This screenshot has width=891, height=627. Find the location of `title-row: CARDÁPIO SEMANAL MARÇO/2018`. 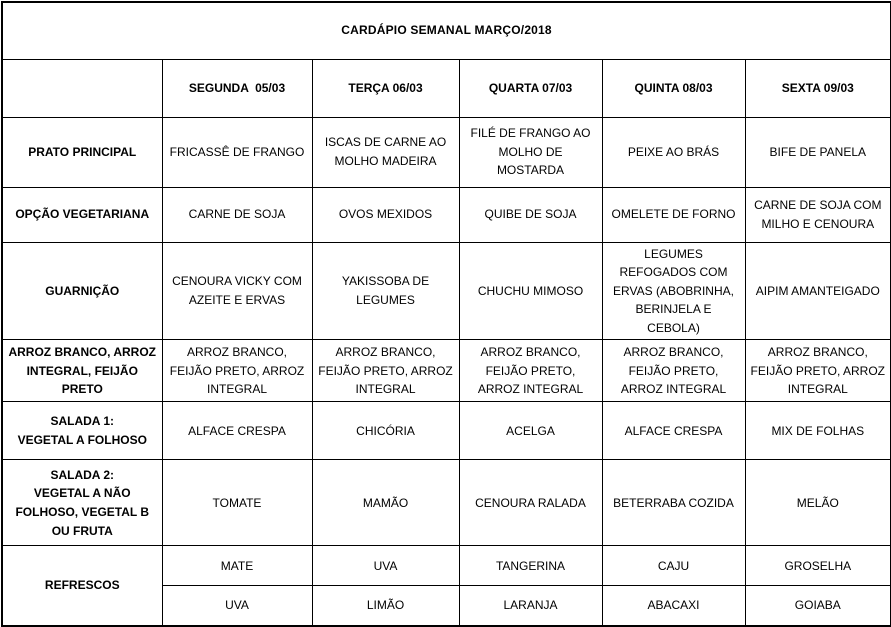

title-row: CARDÁPIO SEMANAL MARÇO/2018 is located at coordinates (446, 30).